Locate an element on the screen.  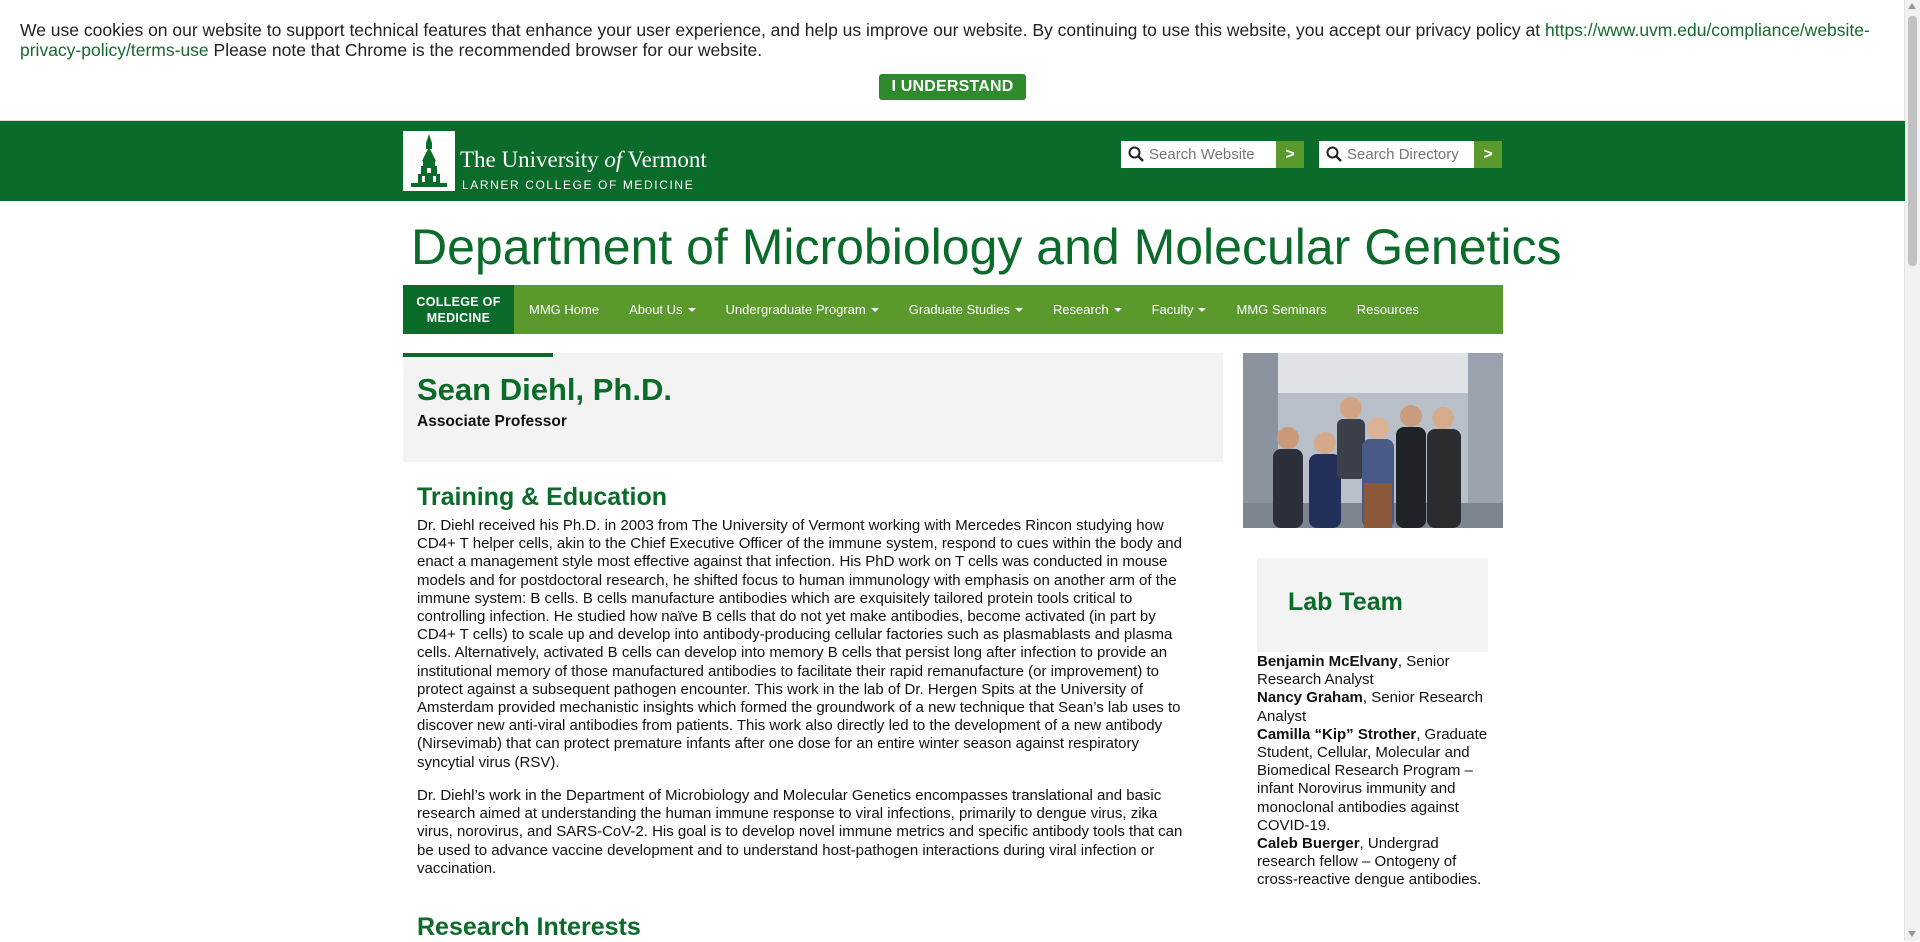
search-directory: > is located at coordinates (1410, 154).